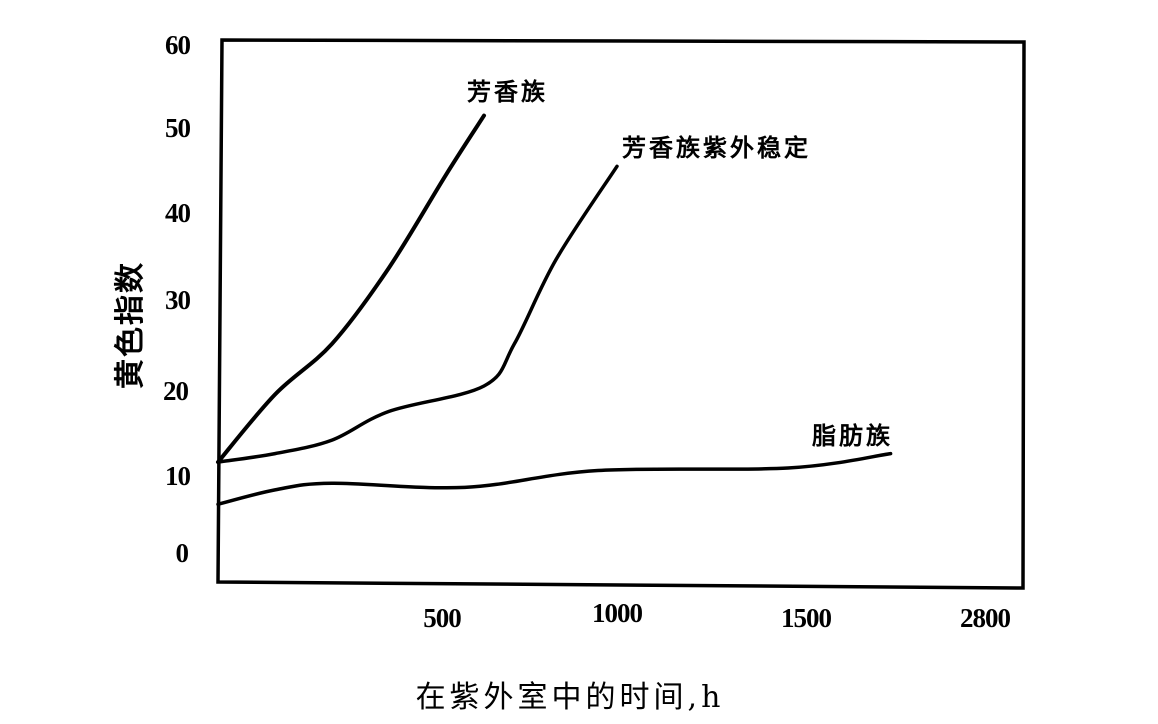 This screenshot has width=1158, height=724. What do you see at coordinates (570, 697) in the screenshot?
I see `x-axis-label: 在紫外室中的时间,h` at bounding box center [570, 697].